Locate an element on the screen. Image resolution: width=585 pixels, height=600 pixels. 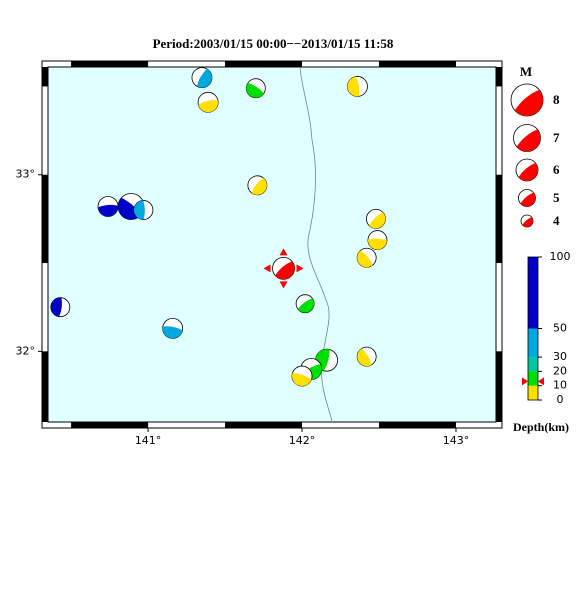
magnitude-legend-label: 7 is located at coordinates (556, 137).